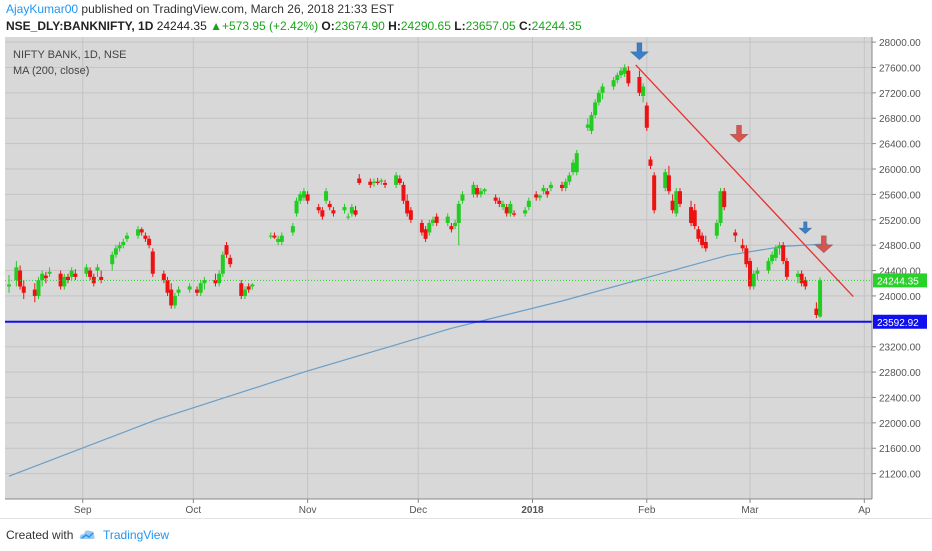 The width and height of the screenshot is (932, 551). What do you see at coordinates (864, 510) in the screenshot?
I see `x-tick-label: Ap` at bounding box center [864, 510].